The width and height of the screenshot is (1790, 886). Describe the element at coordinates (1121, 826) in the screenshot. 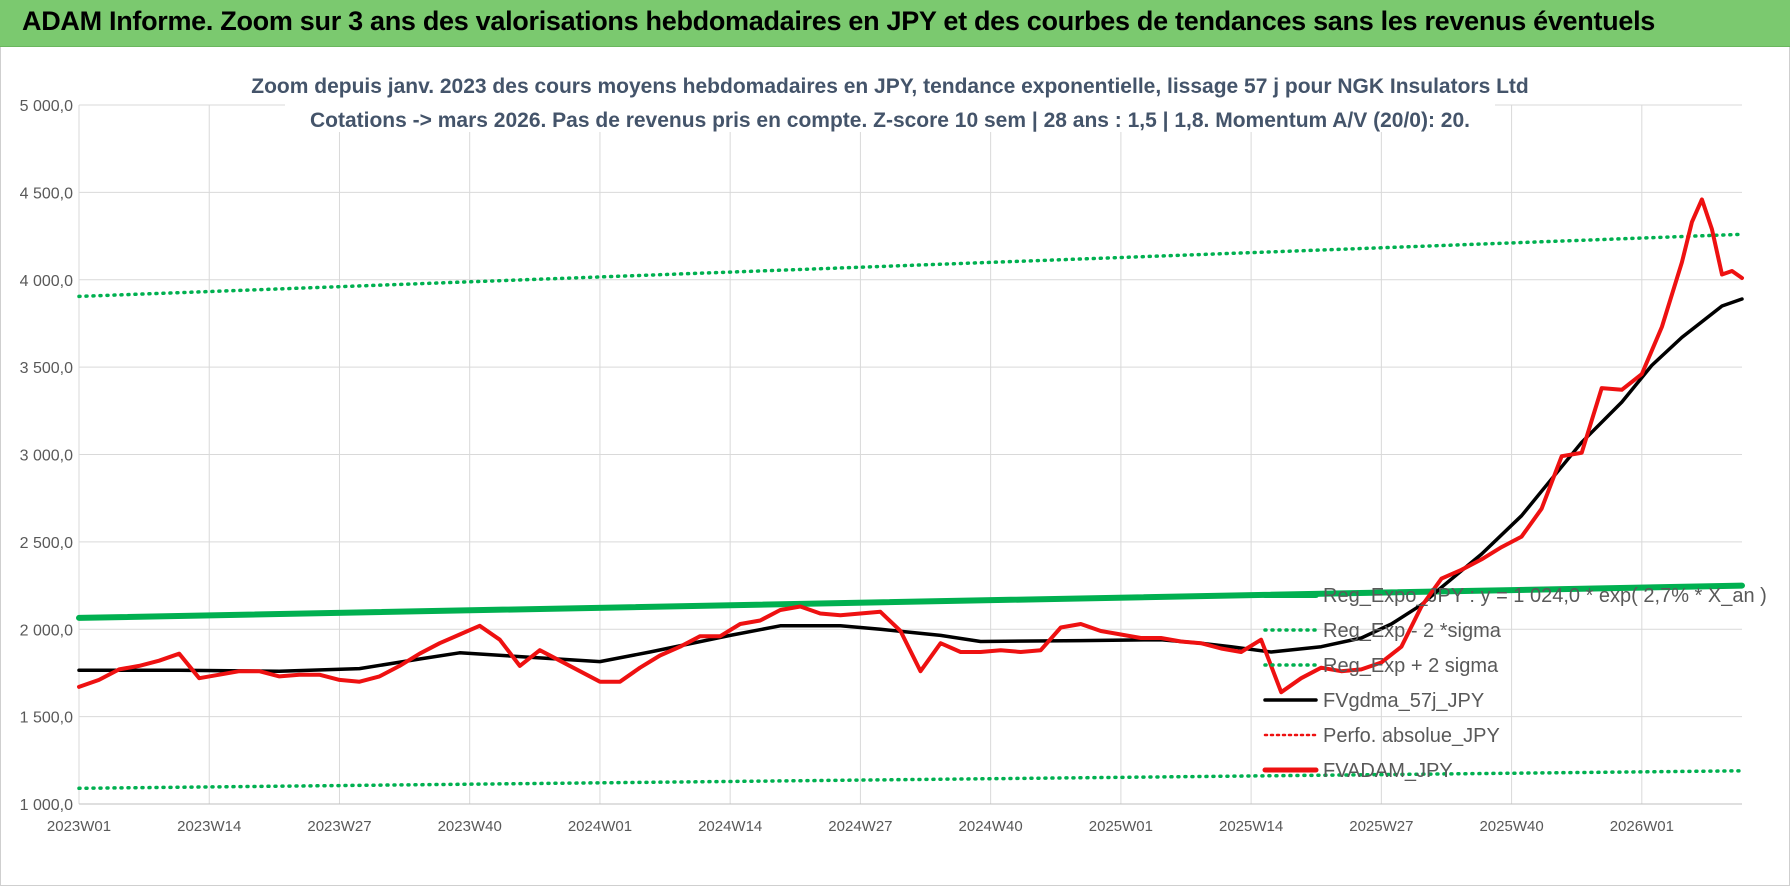

I see `x-tick-label: 2025W01` at that location.